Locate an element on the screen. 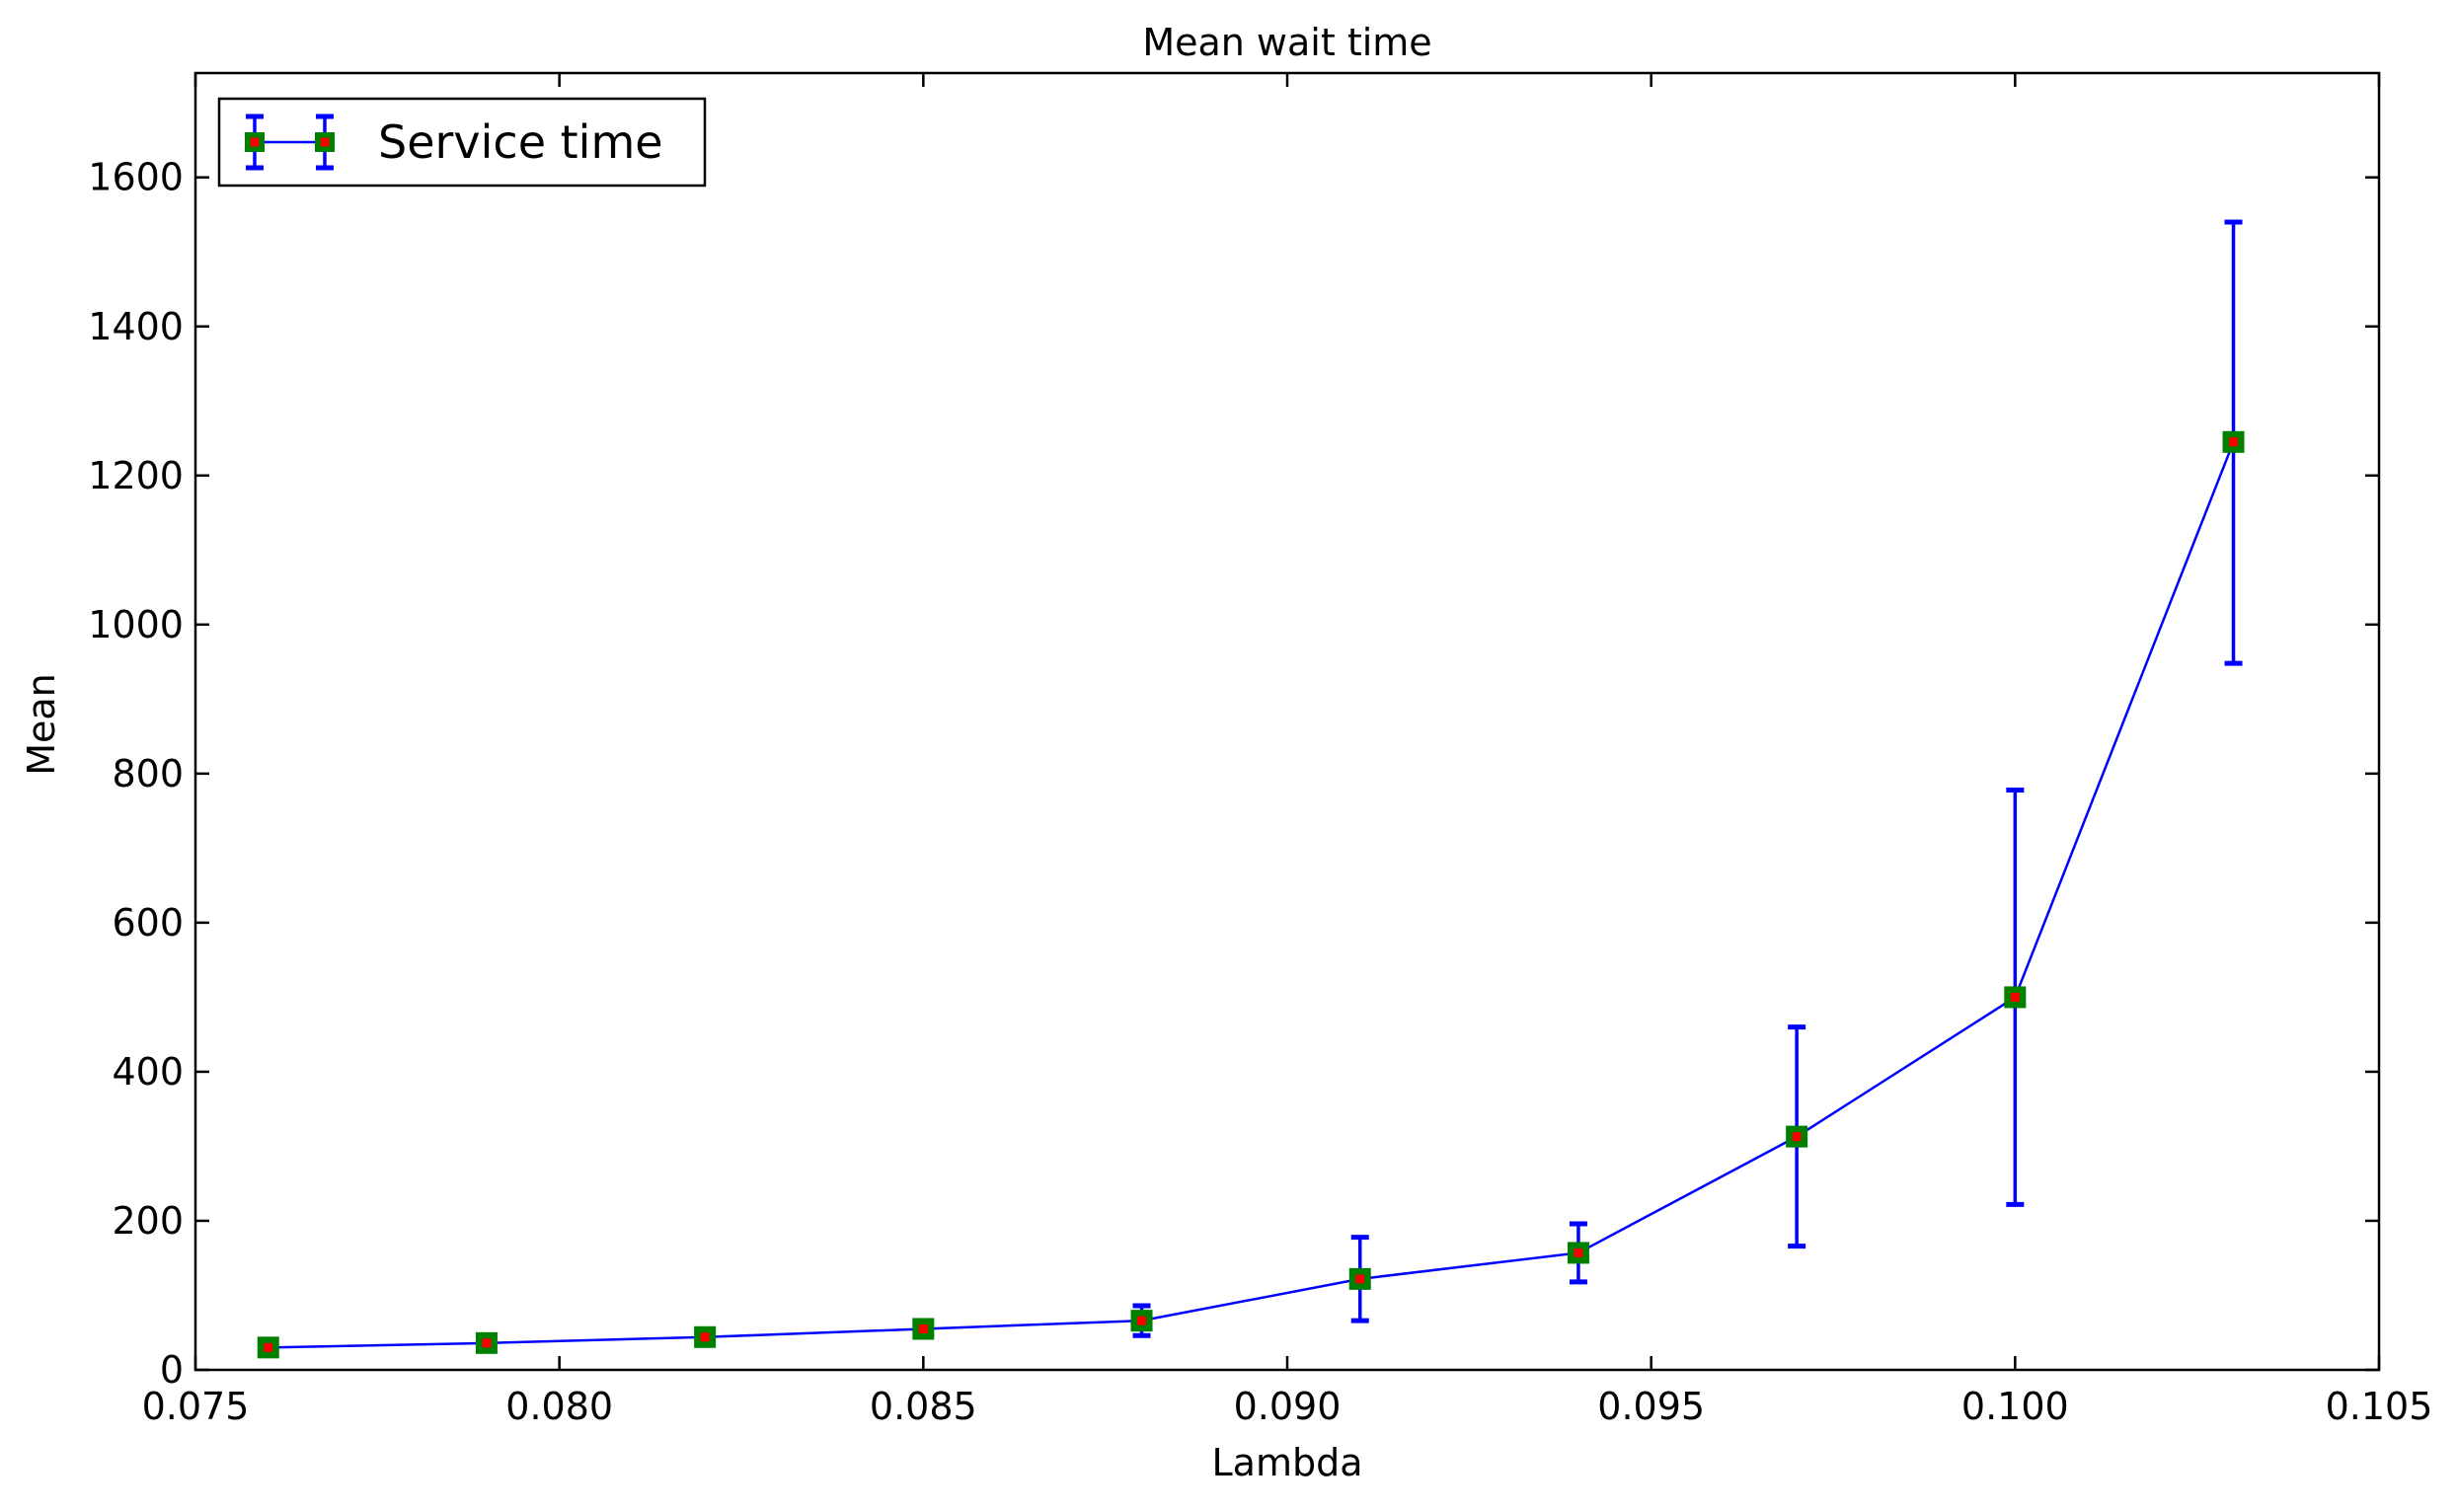  x-tick-label: 0.080 is located at coordinates (559, 1407).